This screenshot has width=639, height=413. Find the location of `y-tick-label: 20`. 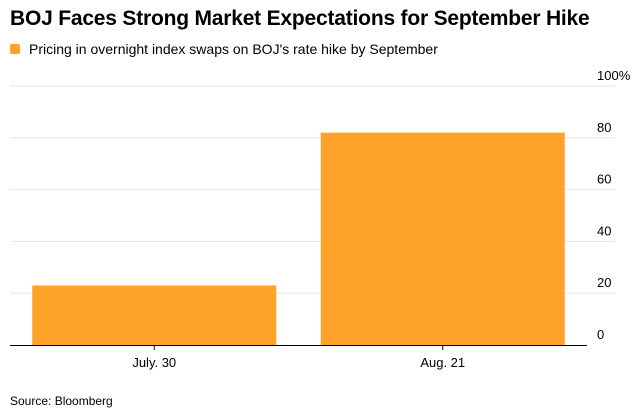

y-tick-label: 20 is located at coordinates (604, 282).